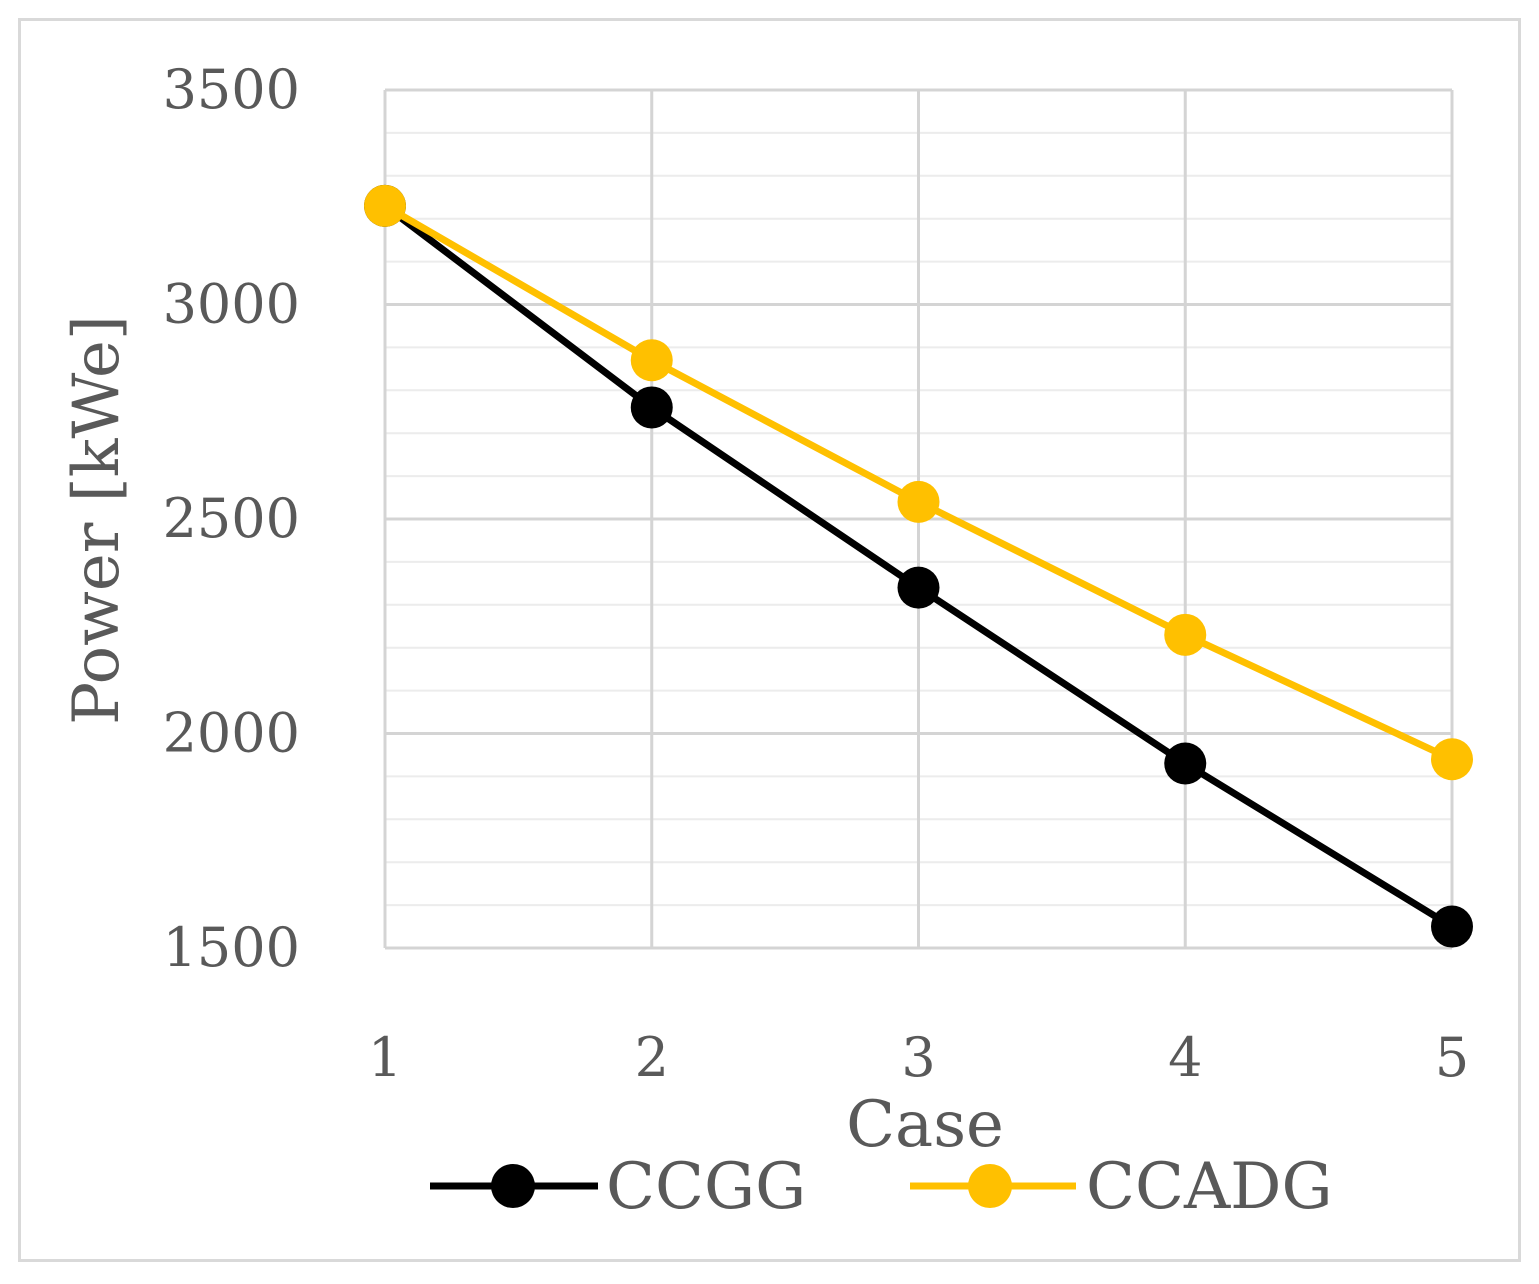  Describe the element at coordinates (97, 520) in the screenshot. I see `y-axis-title: Power [kWe]` at that location.